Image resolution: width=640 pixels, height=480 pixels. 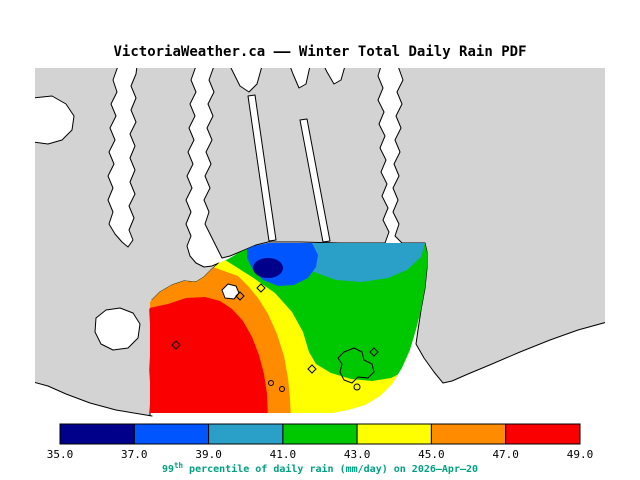 I want to click on bottom-left-water, so click(x=93, y=399).